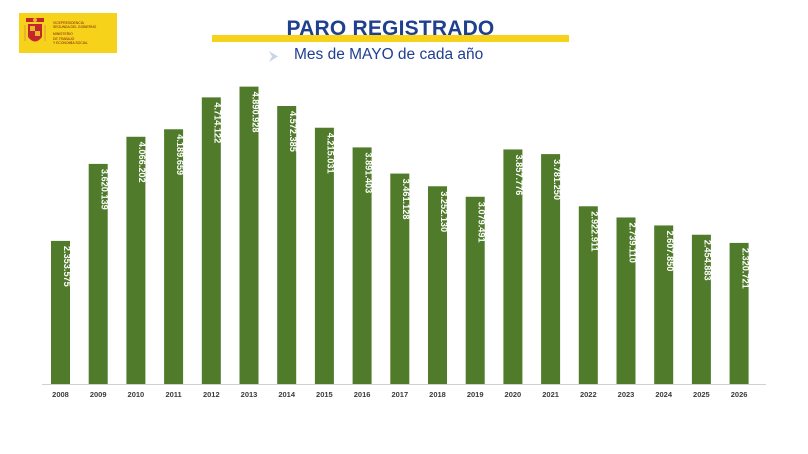 This screenshot has width=808, height=454. I want to click on value-label-2024: 2.607.850, so click(670, 250).